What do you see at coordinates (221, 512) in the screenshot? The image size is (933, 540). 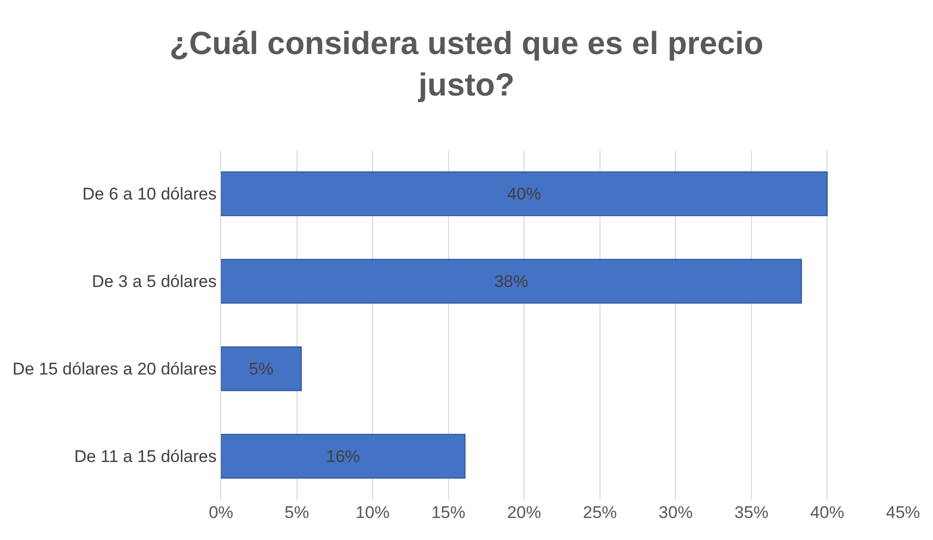 I see `x-tick-label: 0%` at bounding box center [221, 512].